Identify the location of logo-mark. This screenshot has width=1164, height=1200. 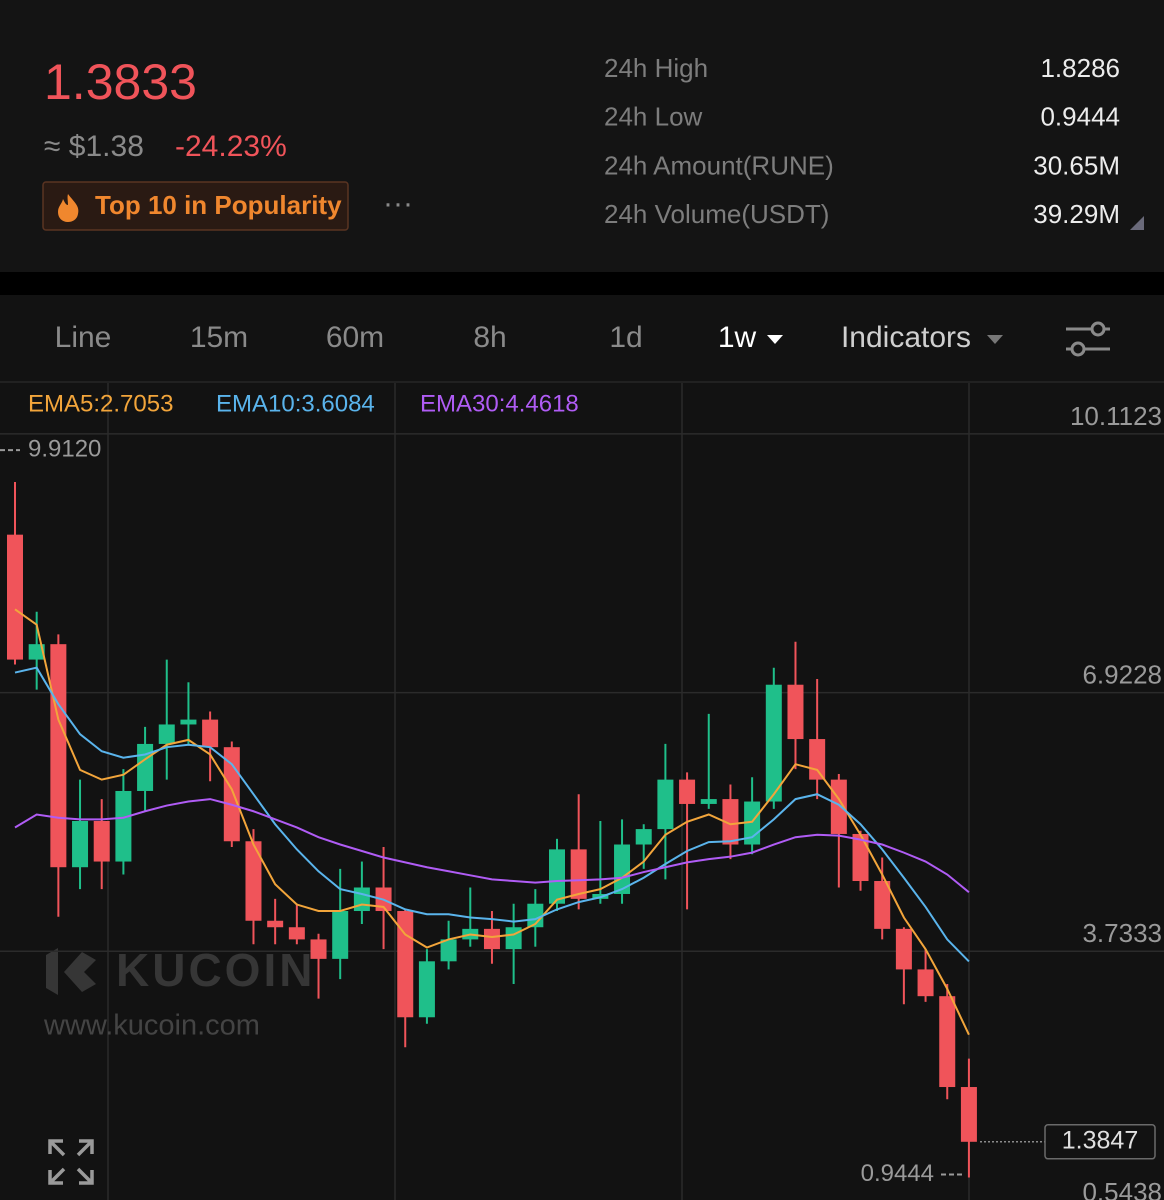
(71, 971).